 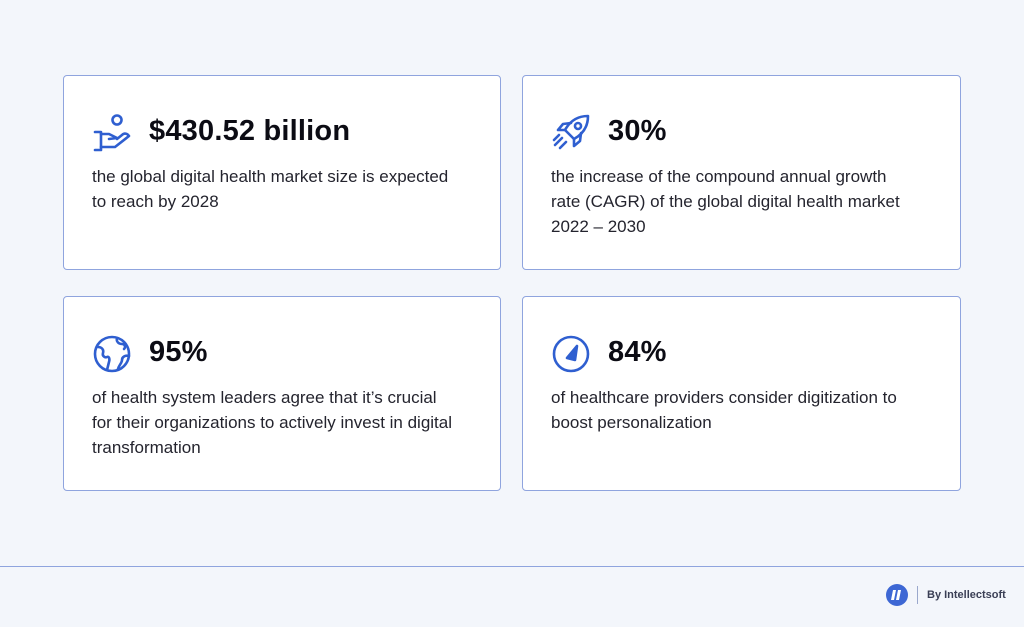 What do you see at coordinates (917, 595) in the screenshot?
I see `brand-divider` at bounding box center [917, 595].